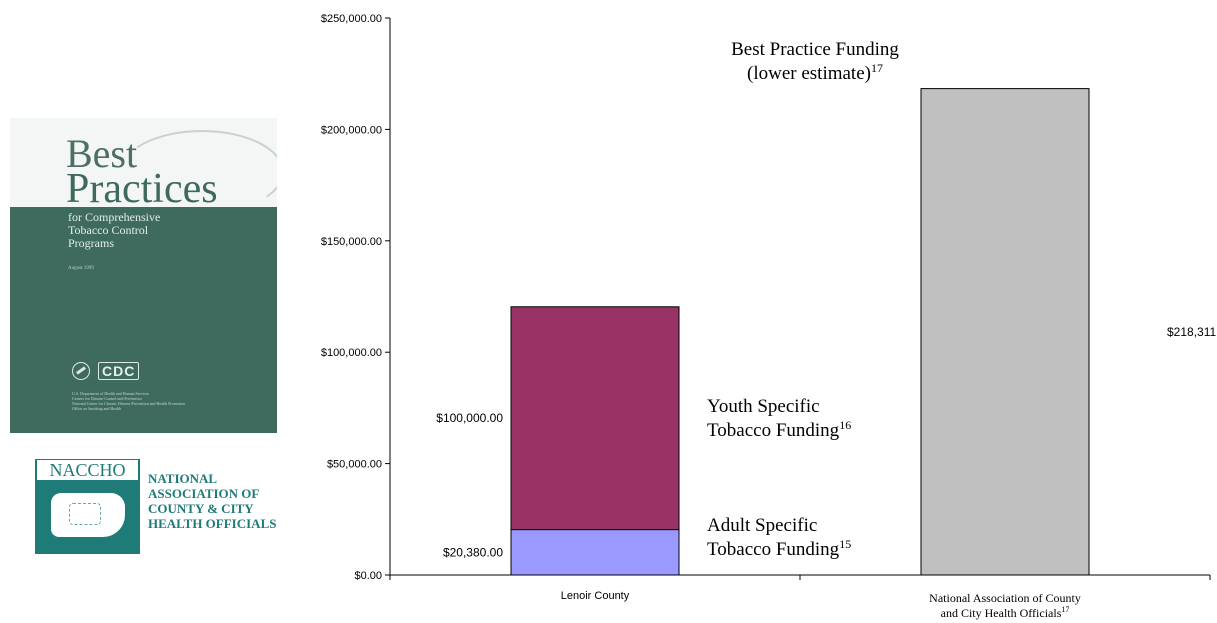 Image resolution: width=1217 pixels, height=623 pixels. What do you see at coordinates (143, 320) in the screenshot?
I see `cover-green-panel` at bounding box center [143, 320].